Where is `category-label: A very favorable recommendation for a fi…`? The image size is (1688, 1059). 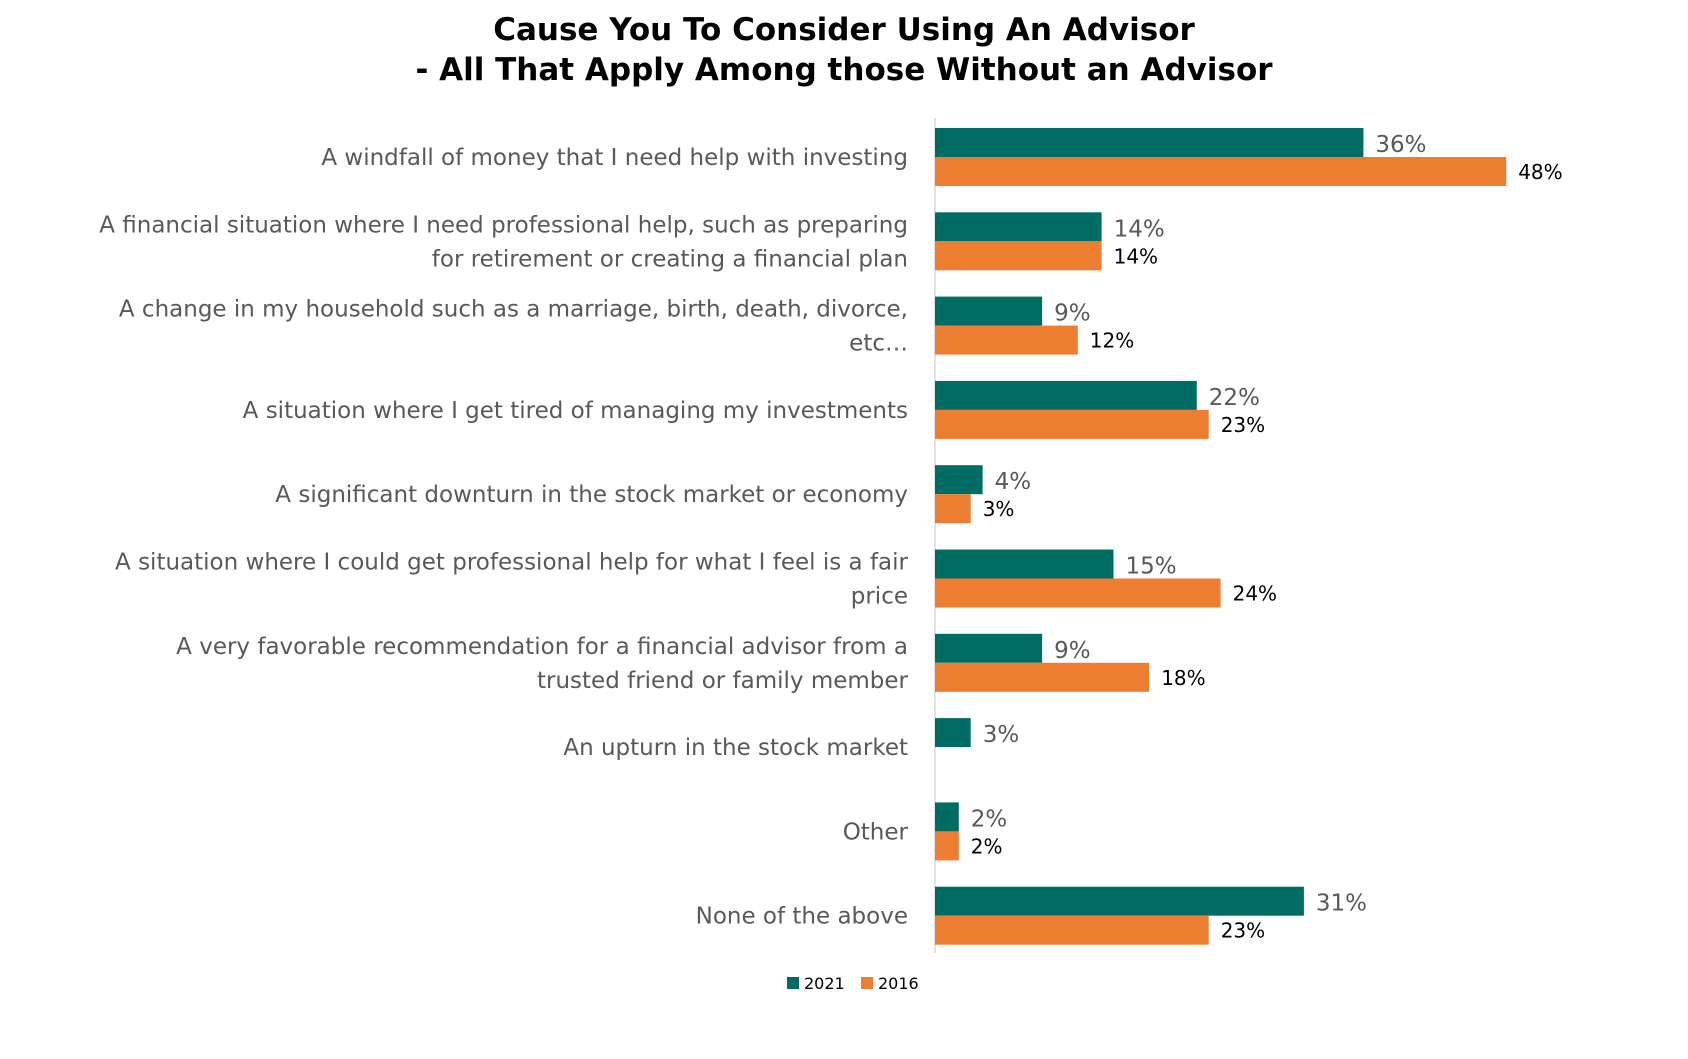 category-label: A very favorable recommendation for a fi… is located at coordinates (542, 664).